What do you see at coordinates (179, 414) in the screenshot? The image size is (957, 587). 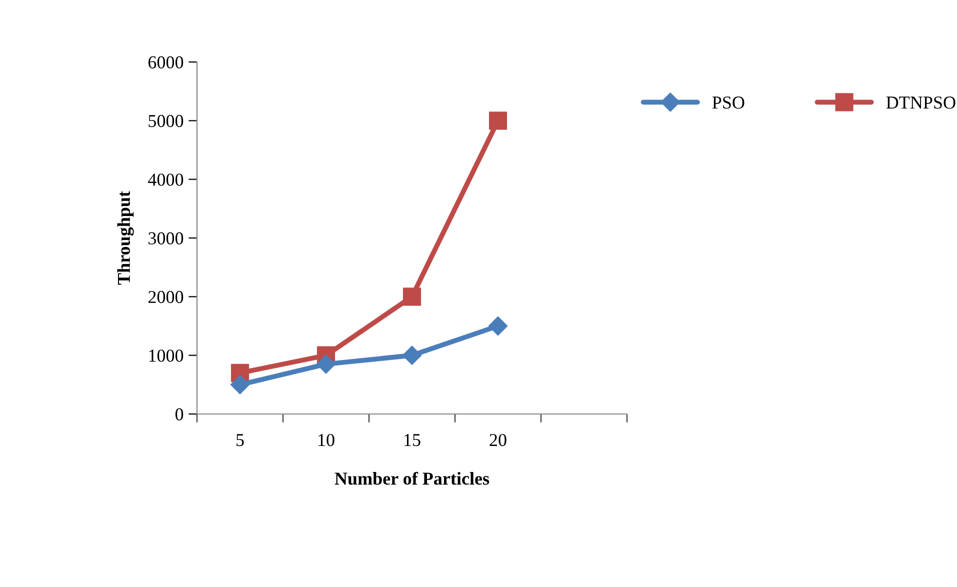 I see `y-tick-label: 0` at bounding box center [179, 414].